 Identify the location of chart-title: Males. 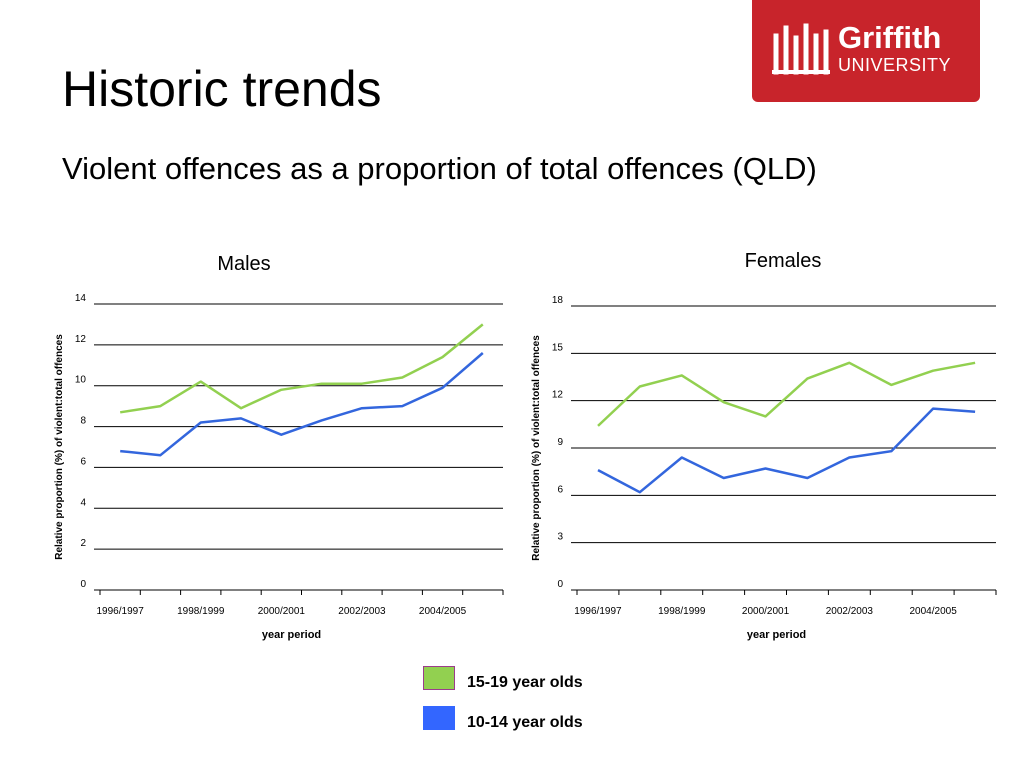
(243, 264).